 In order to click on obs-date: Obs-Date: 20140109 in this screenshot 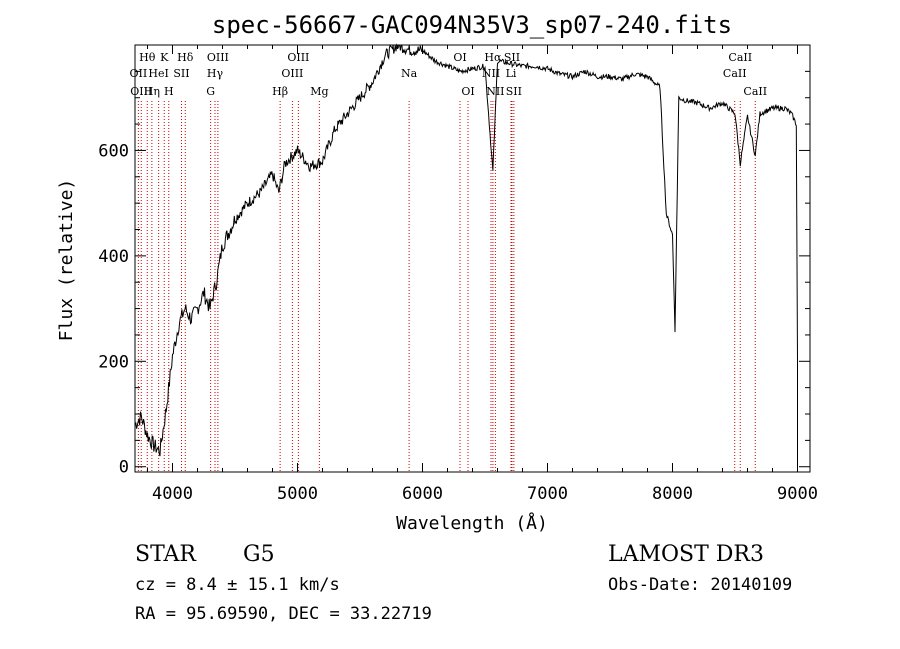, I will do `click(700, 585)`.